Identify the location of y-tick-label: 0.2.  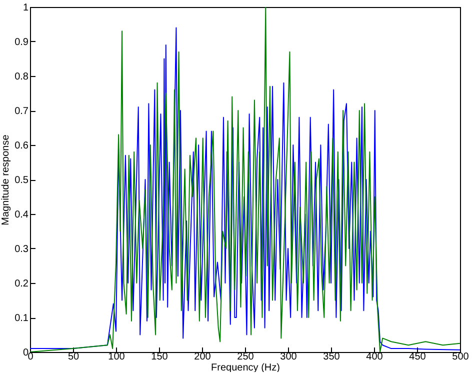
(21, 284).